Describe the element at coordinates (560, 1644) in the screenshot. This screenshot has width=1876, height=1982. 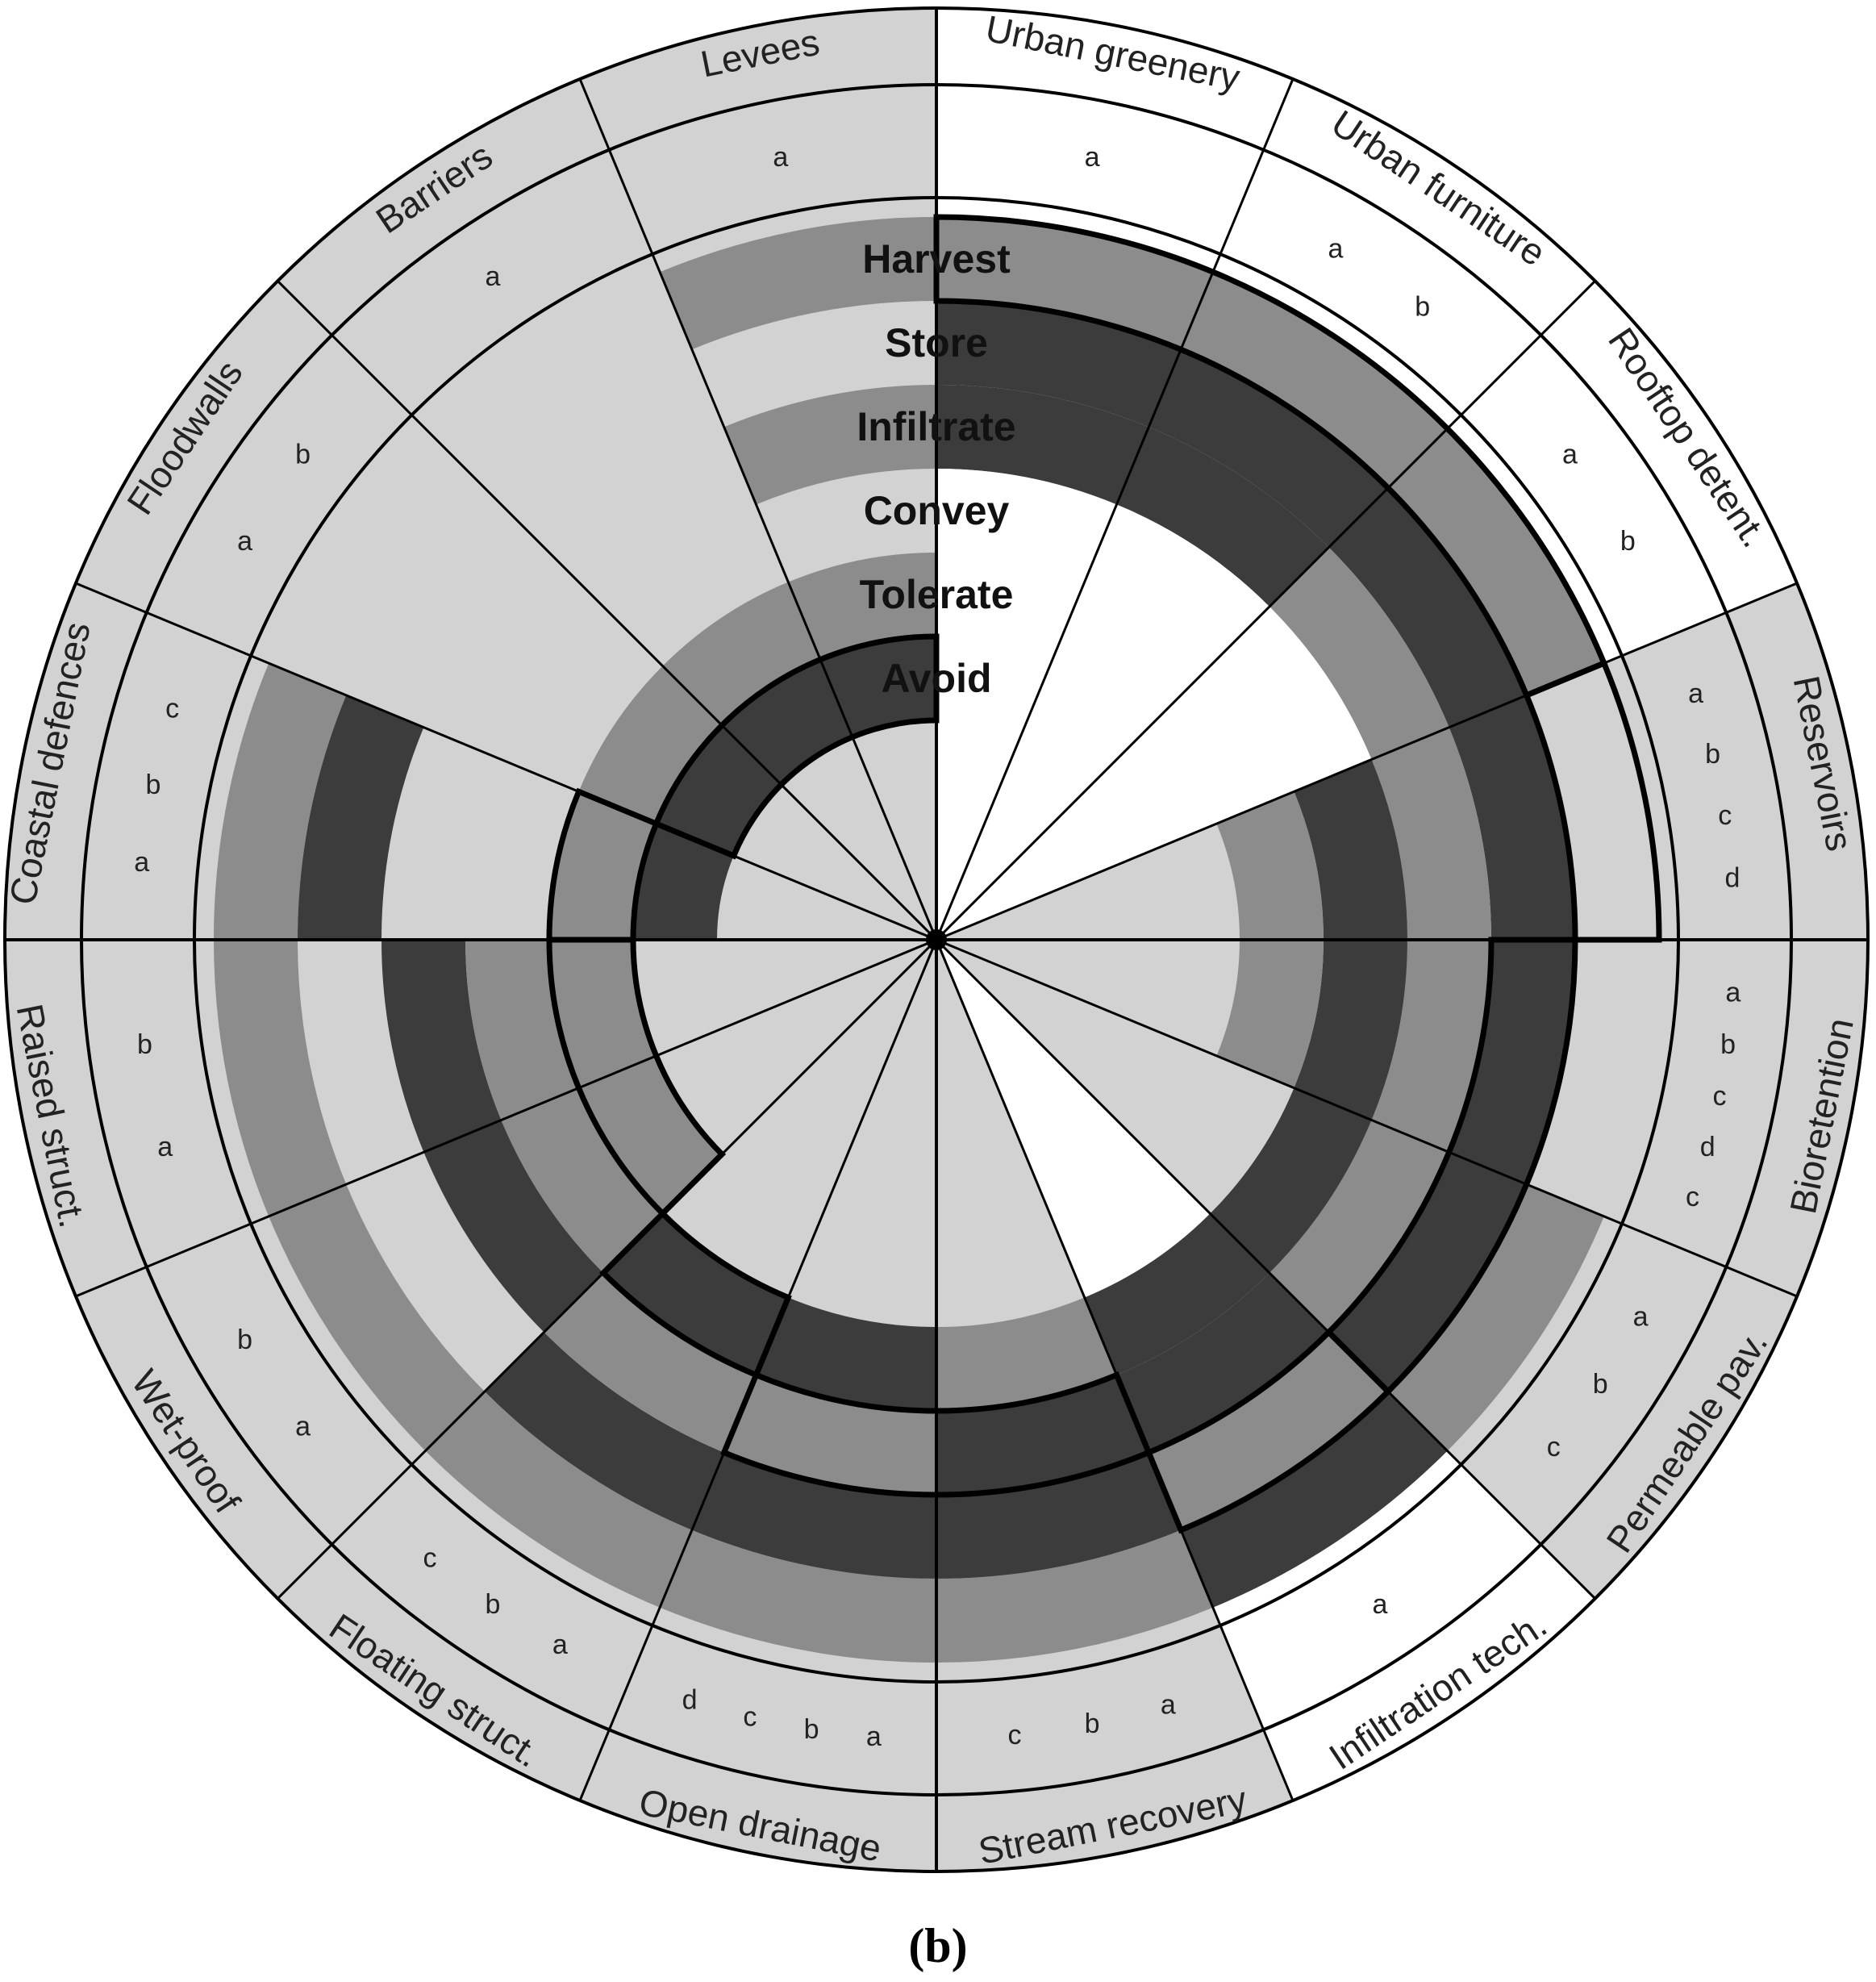
I see `sub-label-floating-struct-a: a` at that location.